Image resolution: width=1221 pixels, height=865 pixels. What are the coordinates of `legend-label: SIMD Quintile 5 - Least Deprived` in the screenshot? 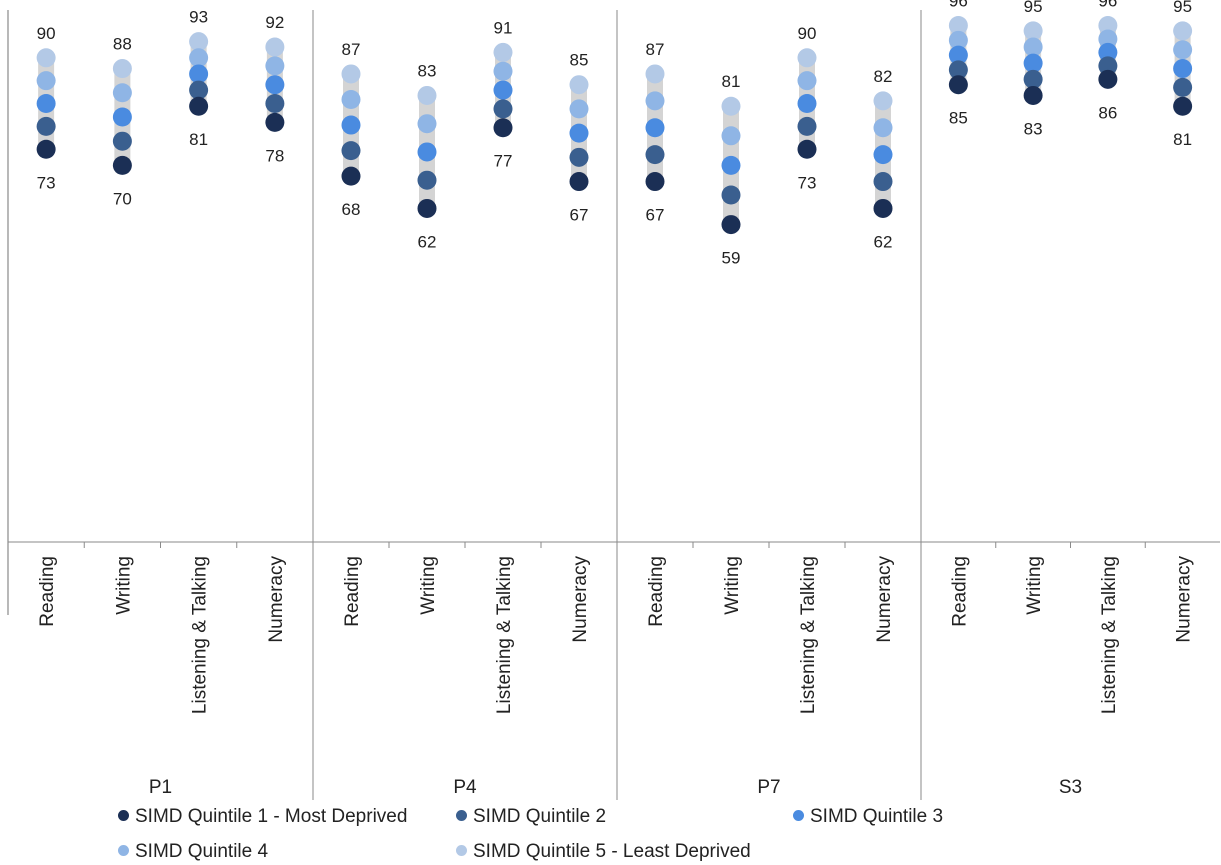 It's located at (612, 851).